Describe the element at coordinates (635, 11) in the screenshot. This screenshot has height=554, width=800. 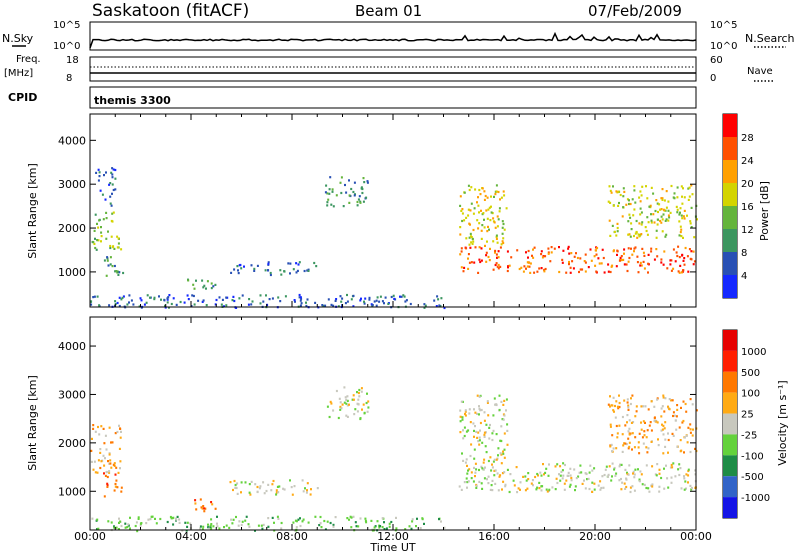
I see `date-title: 07/Feb/2009` at that location.